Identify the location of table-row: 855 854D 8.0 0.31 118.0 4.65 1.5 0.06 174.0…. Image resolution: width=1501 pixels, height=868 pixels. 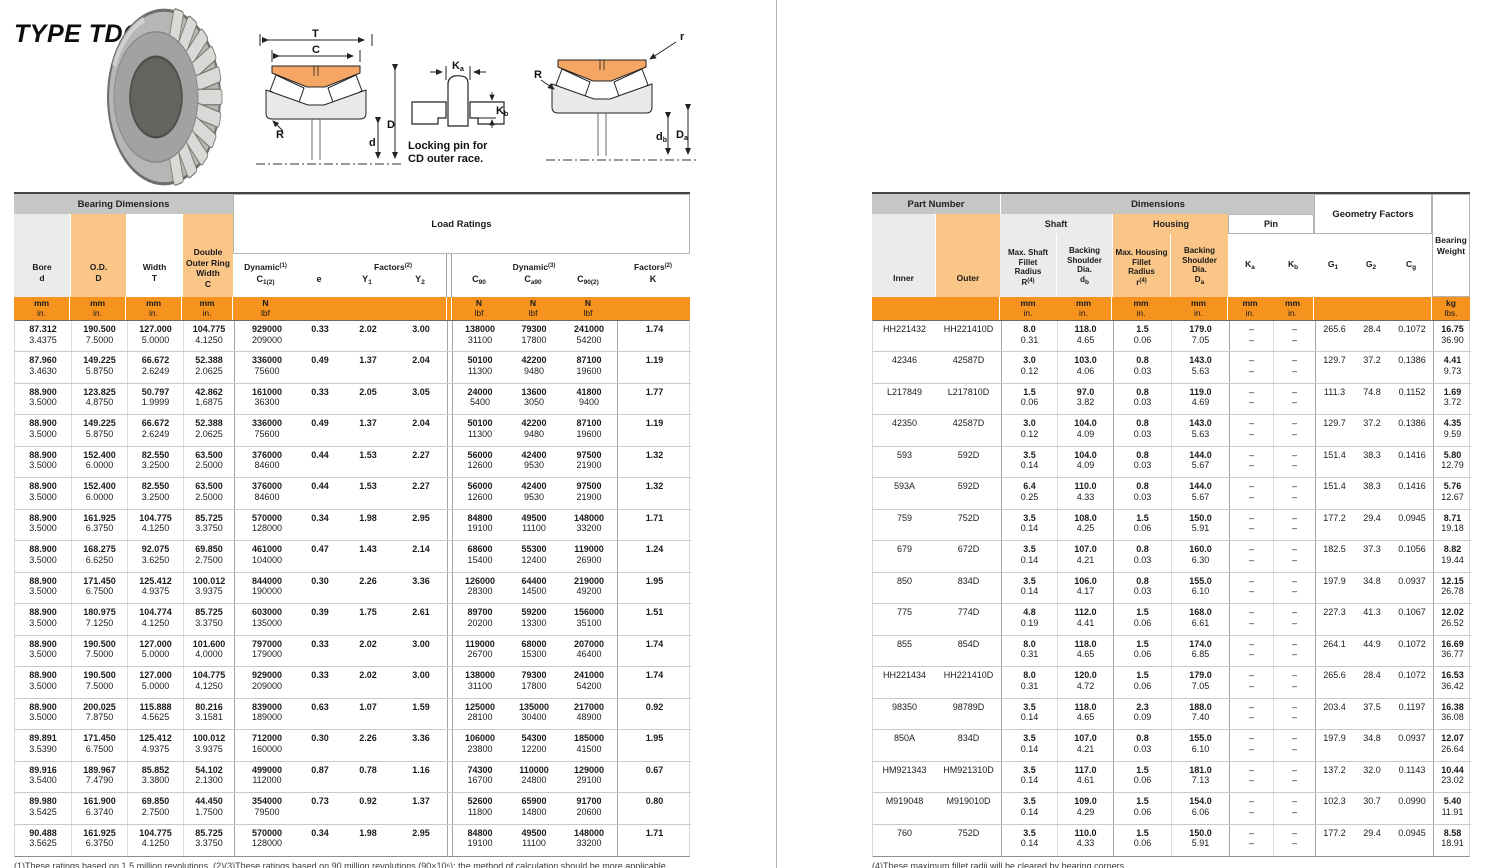
(1172, 651).